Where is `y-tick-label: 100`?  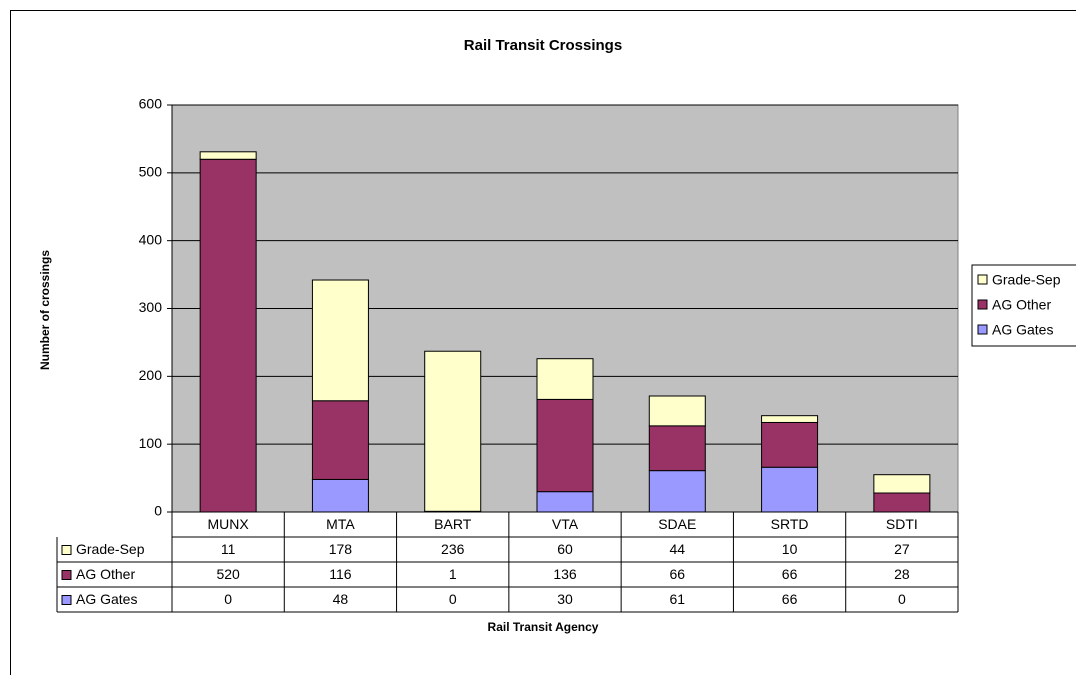
y-tick-label: 100 is located at coordinates (151, 443).